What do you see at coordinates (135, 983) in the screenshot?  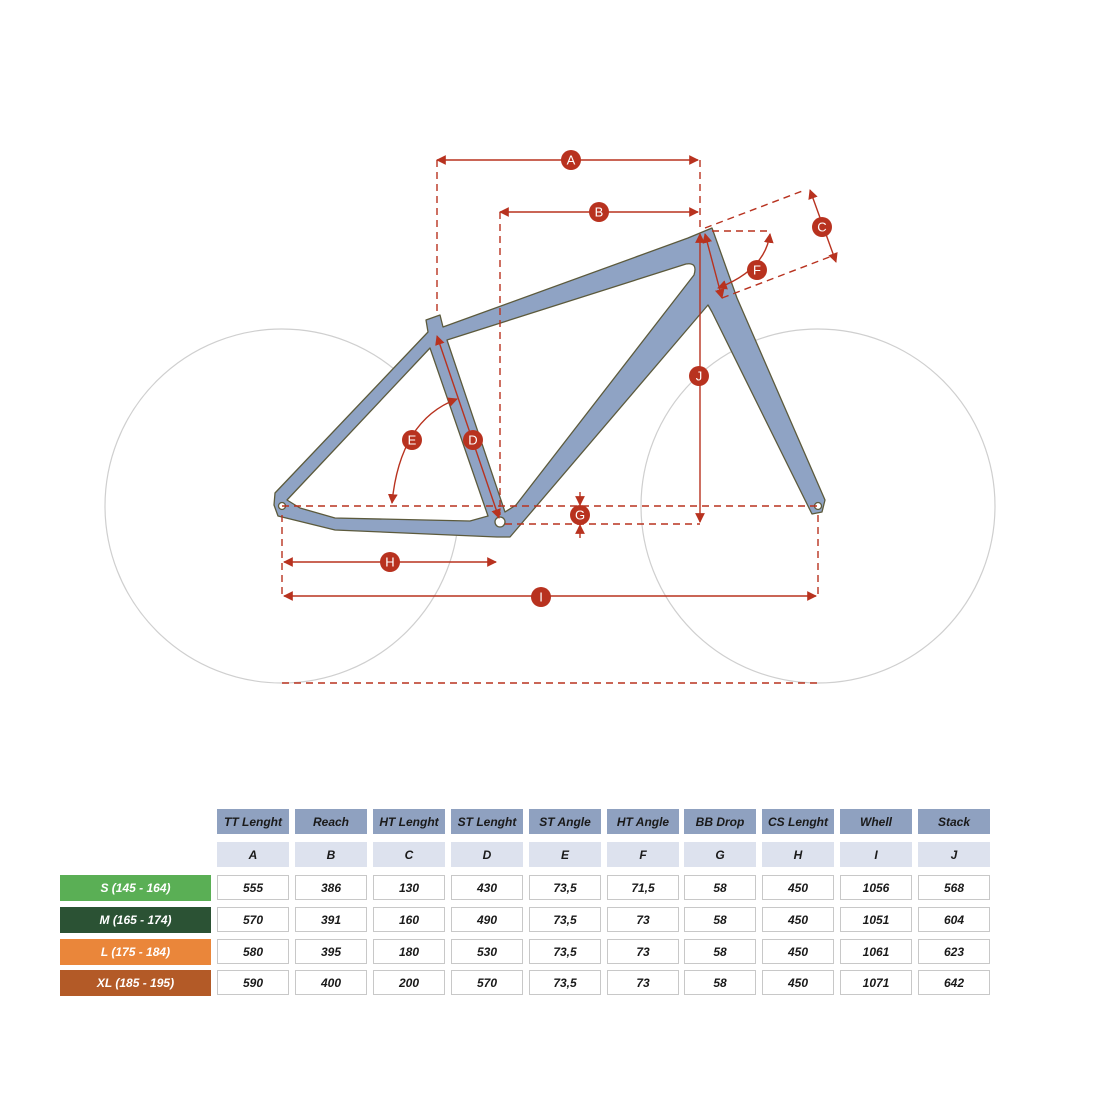 I see `size-label: XL (185 - 195)` at bounding box center [135, 983].